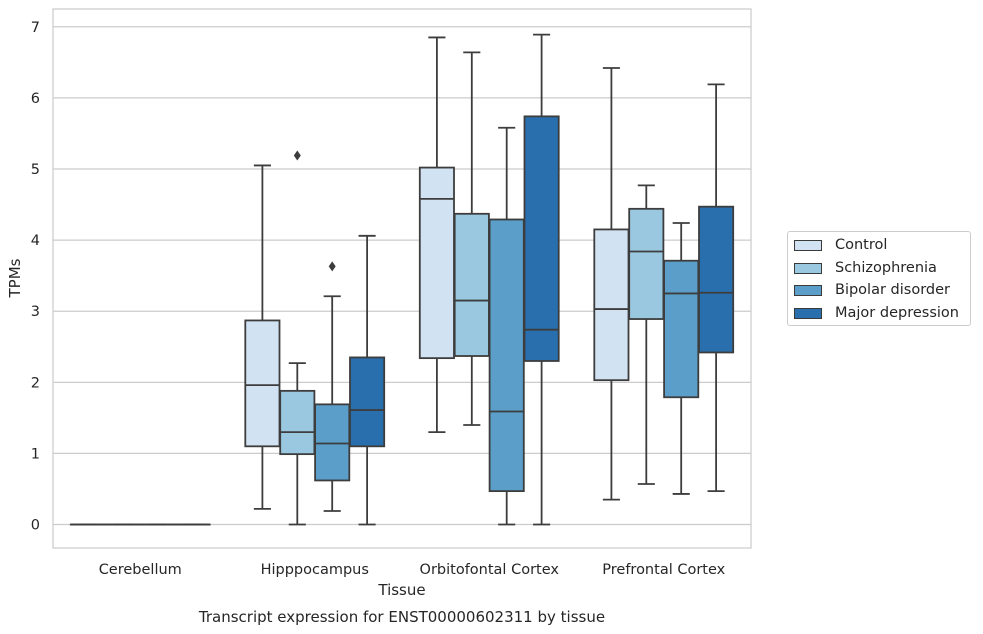 The height and width of the screenshot is (634, 983). I want to click on box-control-hipppocampus, so click(262, 337).